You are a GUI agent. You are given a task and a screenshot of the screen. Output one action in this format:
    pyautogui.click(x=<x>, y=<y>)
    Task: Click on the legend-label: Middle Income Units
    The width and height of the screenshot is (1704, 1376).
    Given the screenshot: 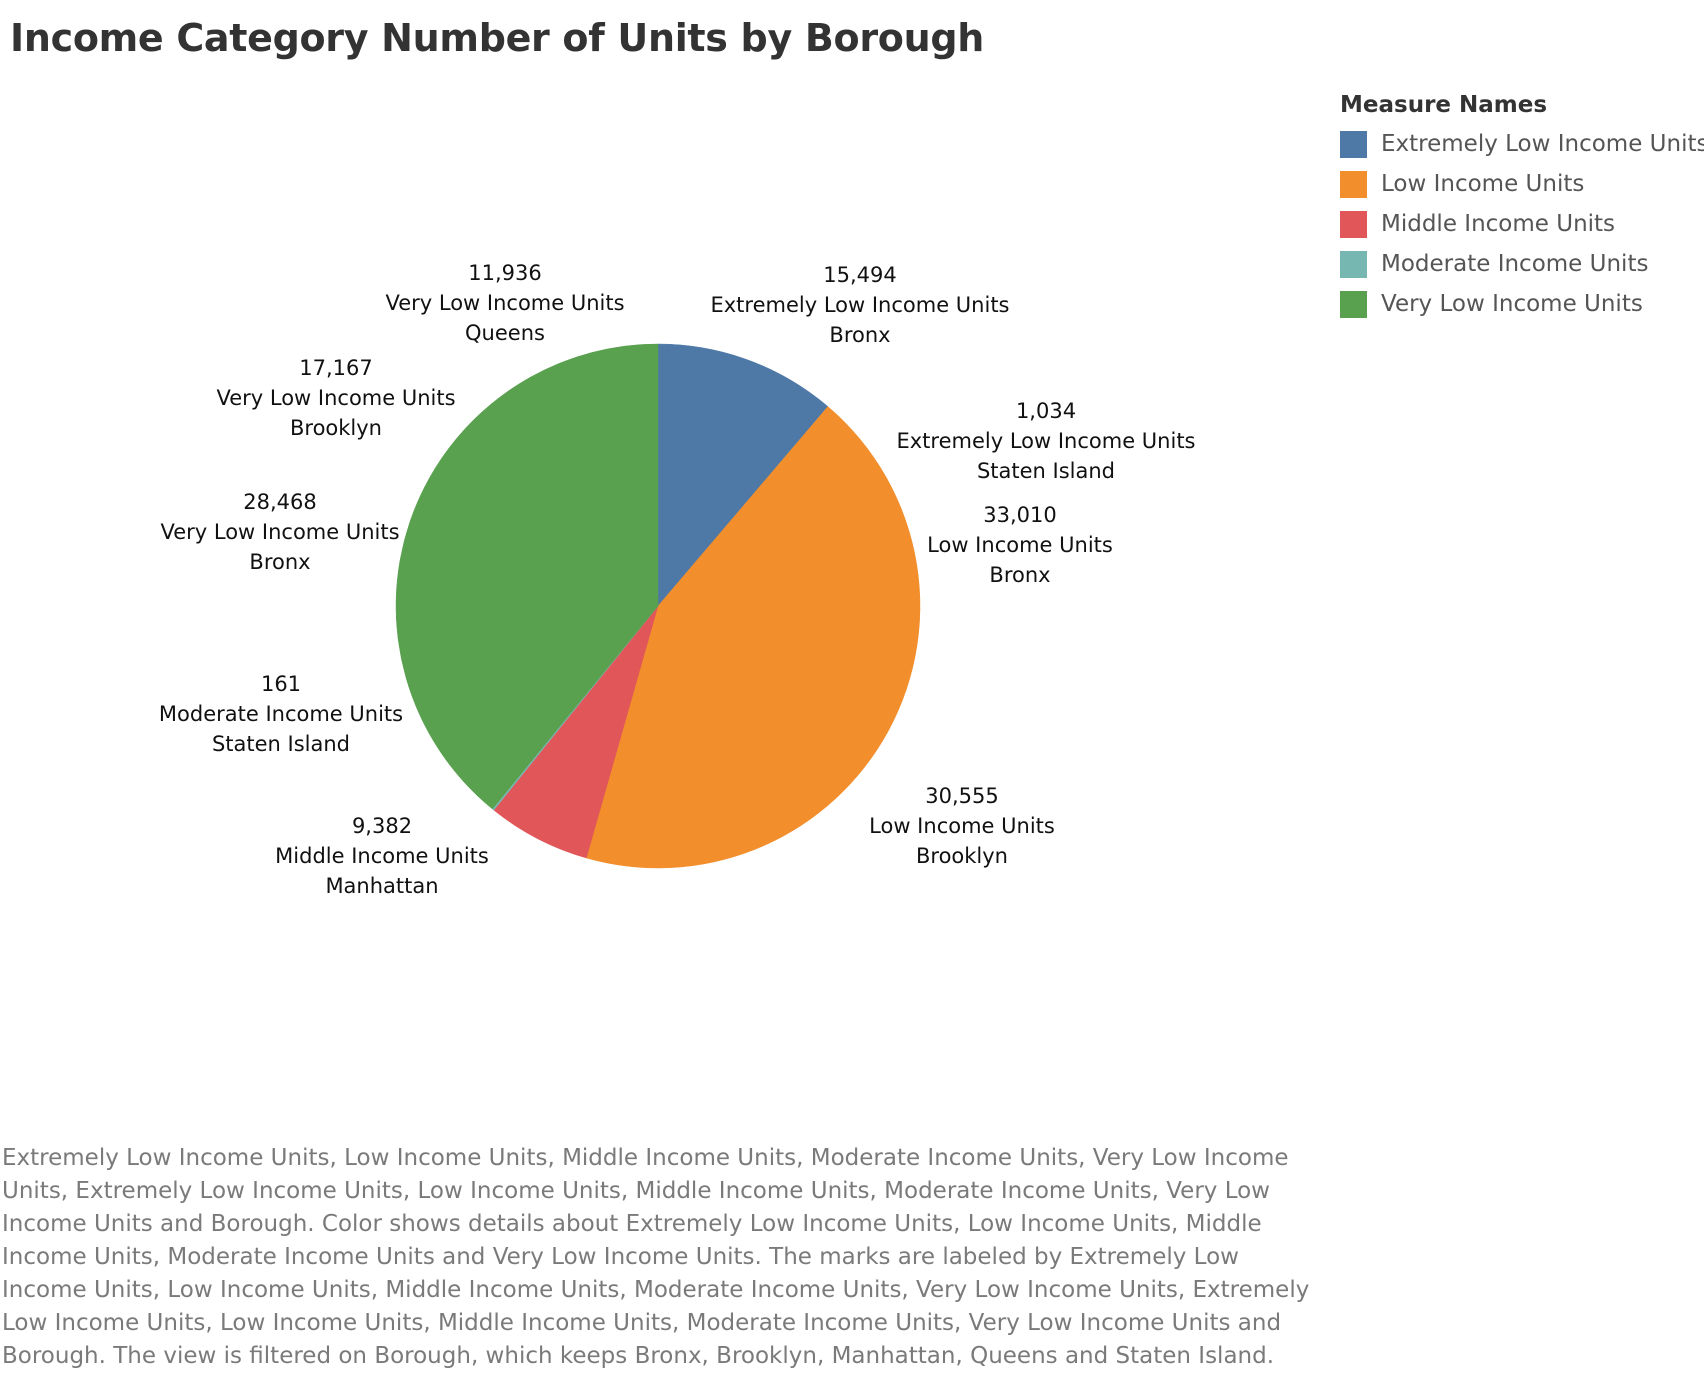 What is the action you would take?
    pyautogui.click(x=1498, y=224)
    